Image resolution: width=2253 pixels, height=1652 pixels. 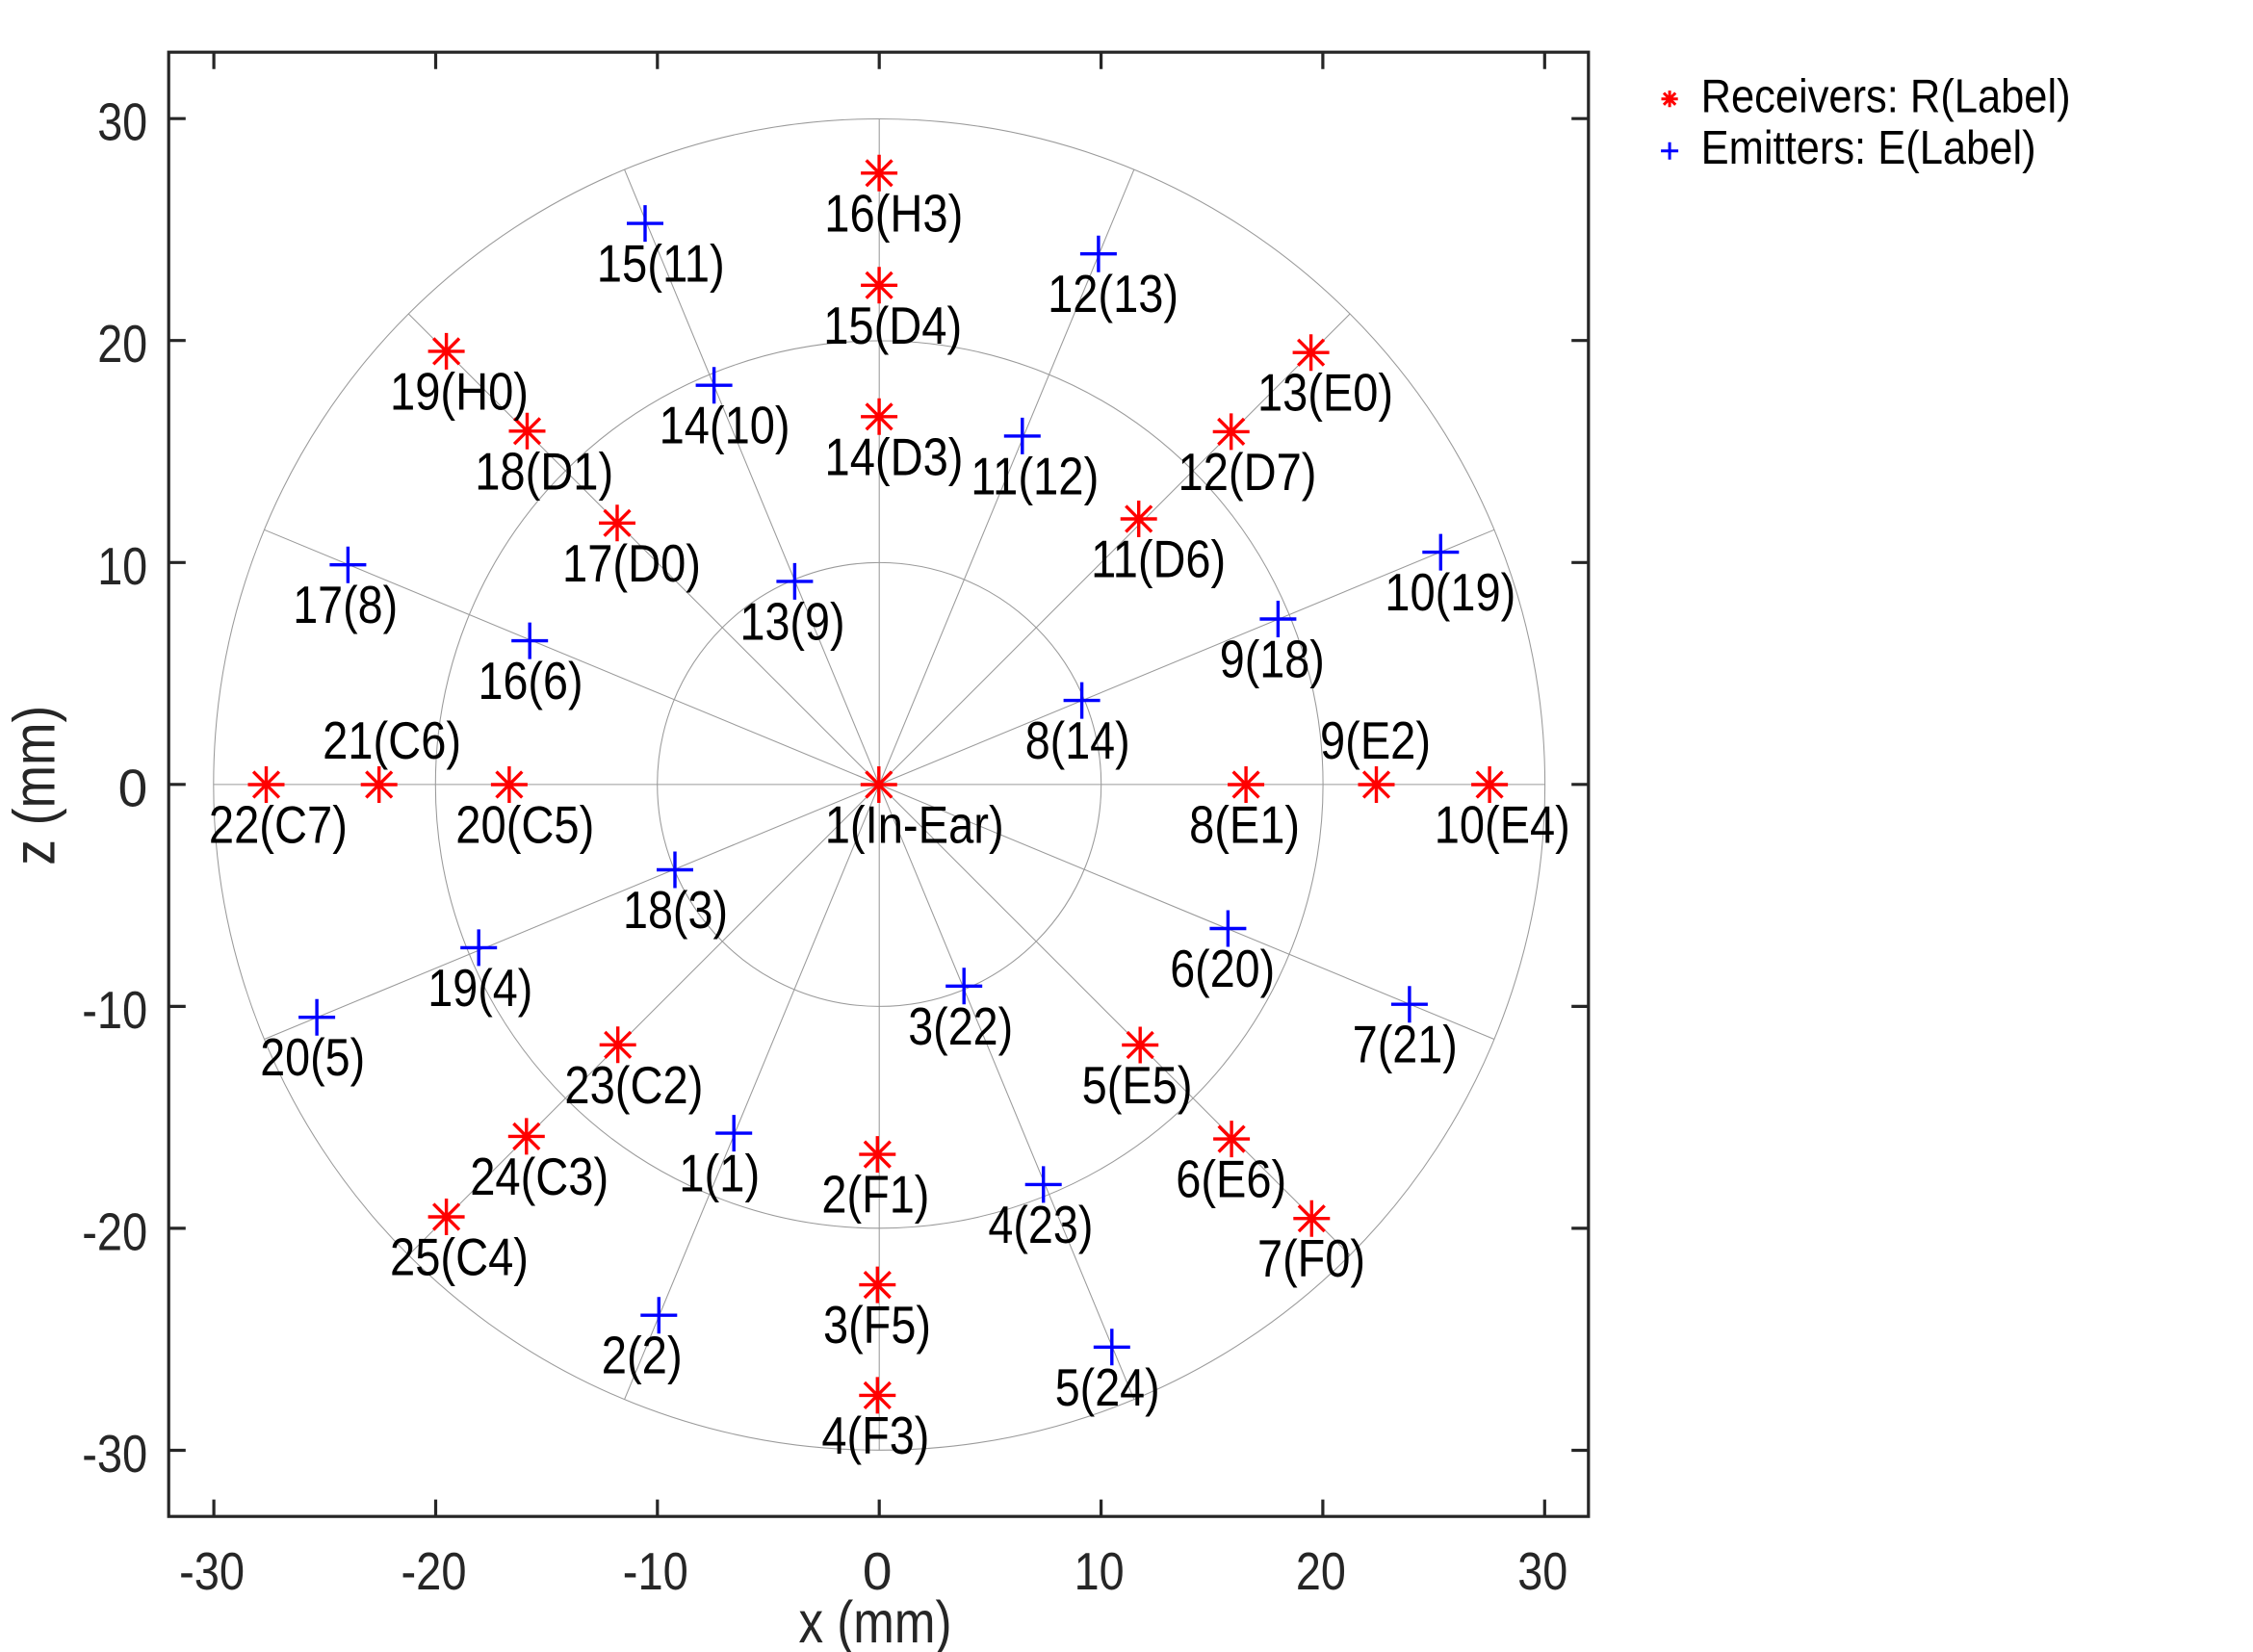 I want to click on svg-text: 16(6), so click(x=531, y=680).